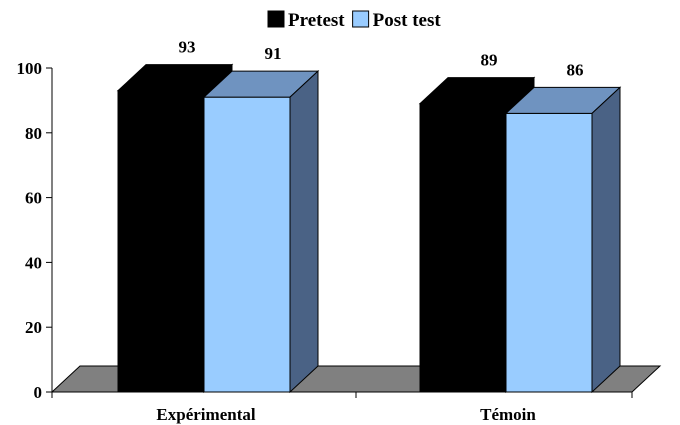  I want to click on chart-data-labels: 93 91 89 86, so click(381, 59).